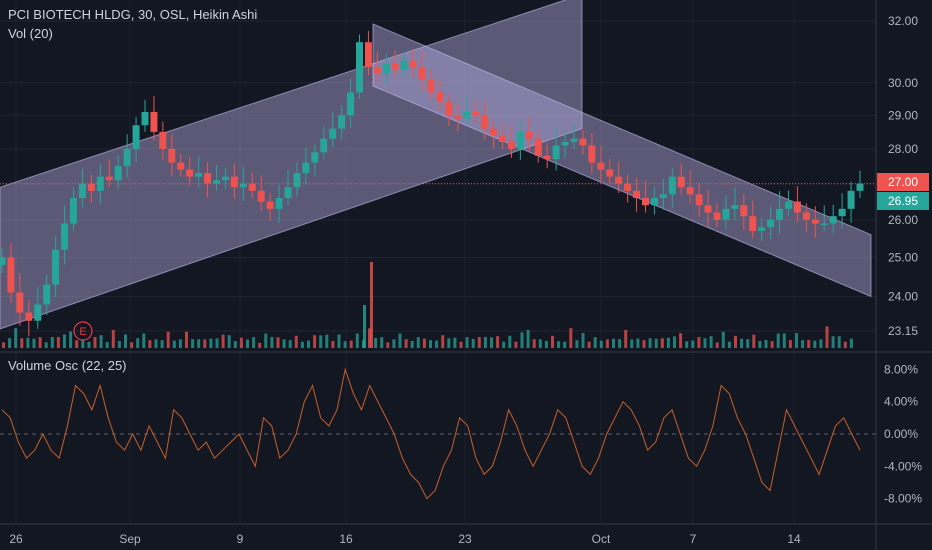 The width and height of the screenshot is (932, 550). What do you see at coordinates (67, 365) in the screenshot?
I see `oscillator-legend: Volume Osc (22, 25)` at bounding box center [67, 365].